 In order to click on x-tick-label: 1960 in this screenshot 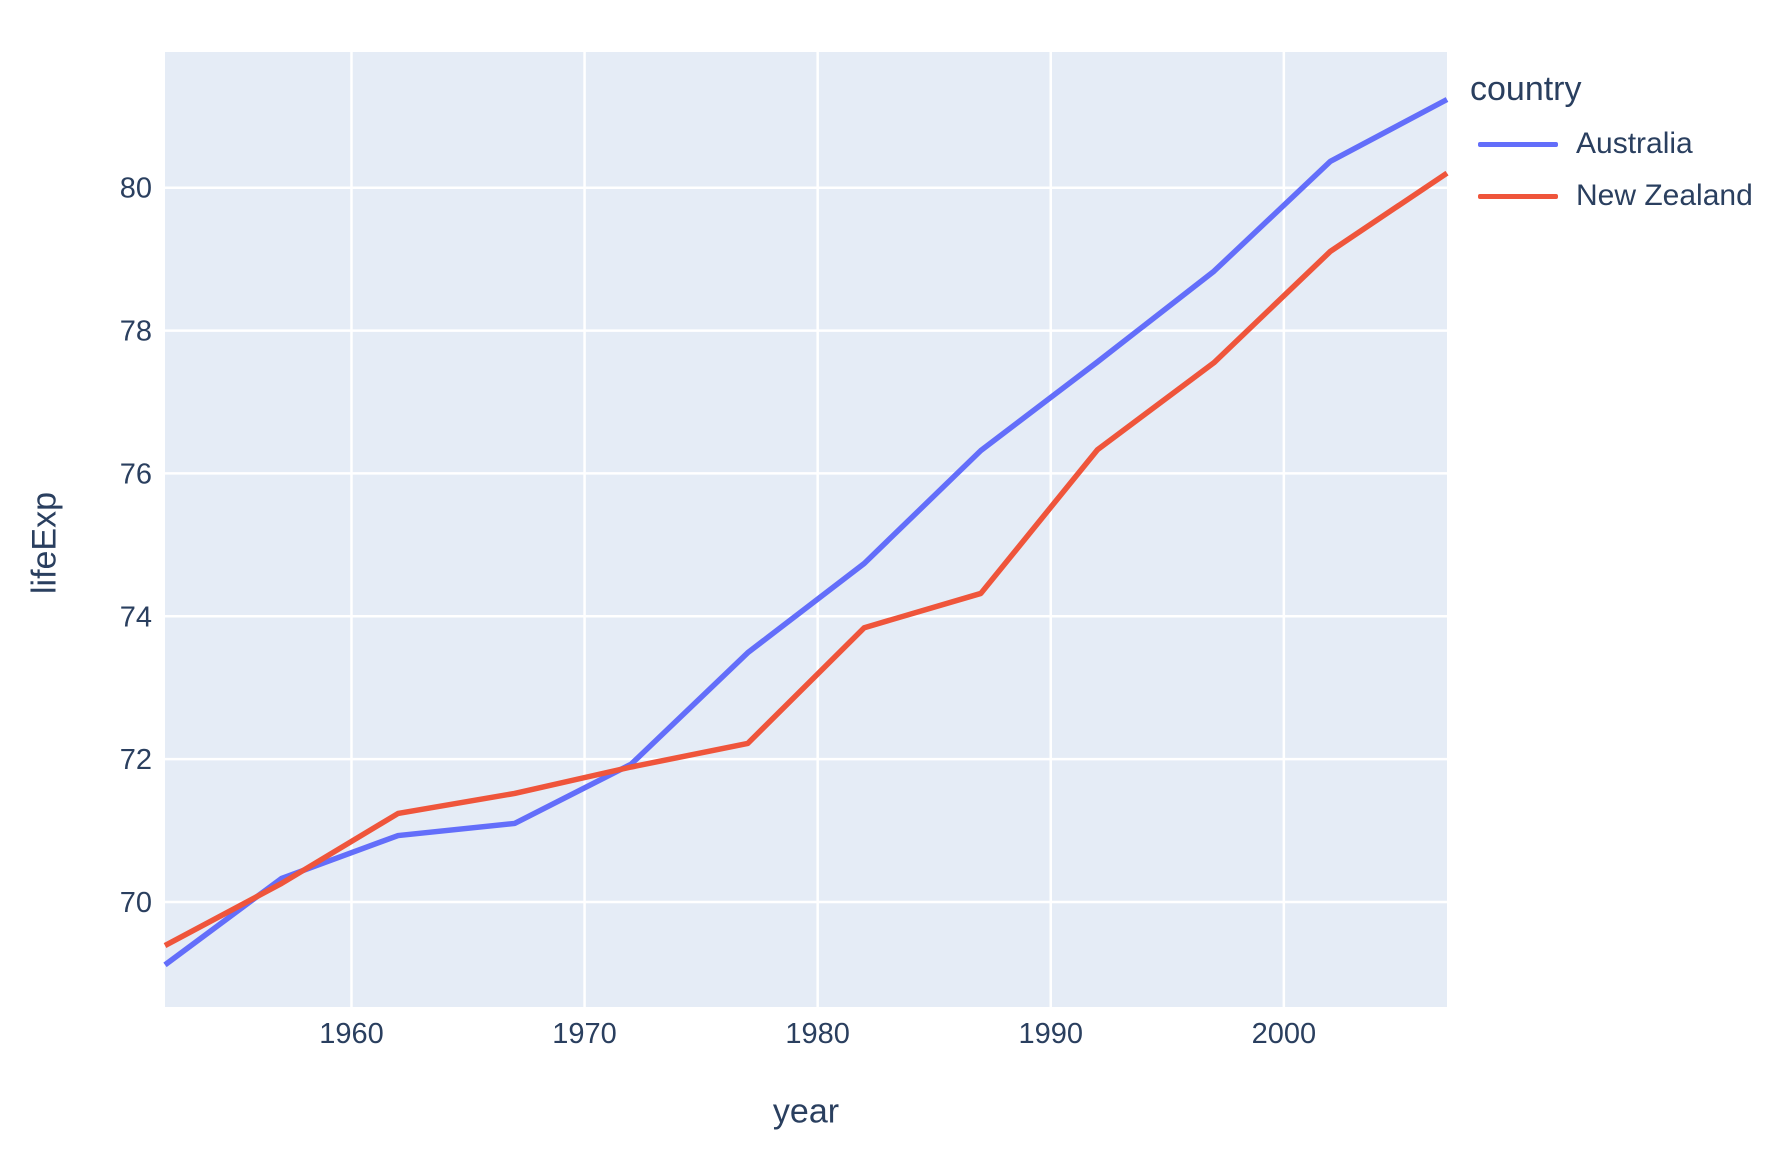, I will do `click(351, 1034)`.